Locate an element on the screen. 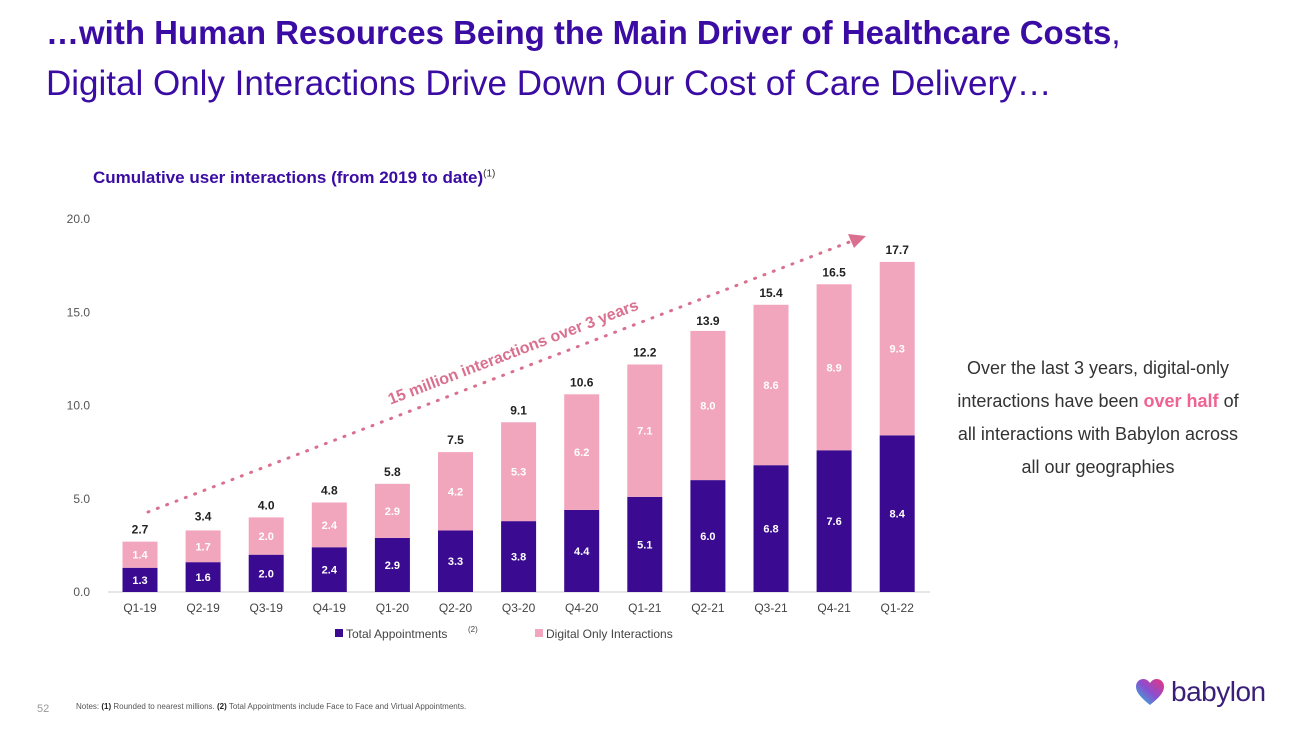  x-tick-label: Q3-20 is located at coordinates (519, 608).